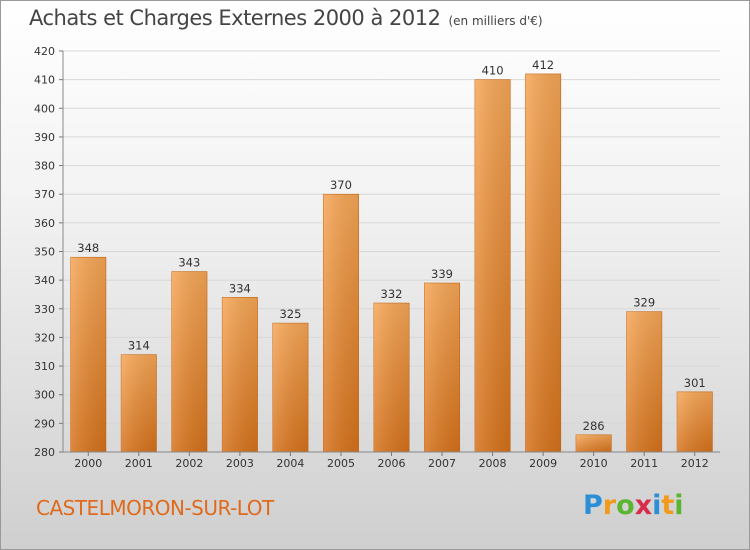 This screenshot has height=550, width=750. I want to click on value-label: 410, so click(493, 71).